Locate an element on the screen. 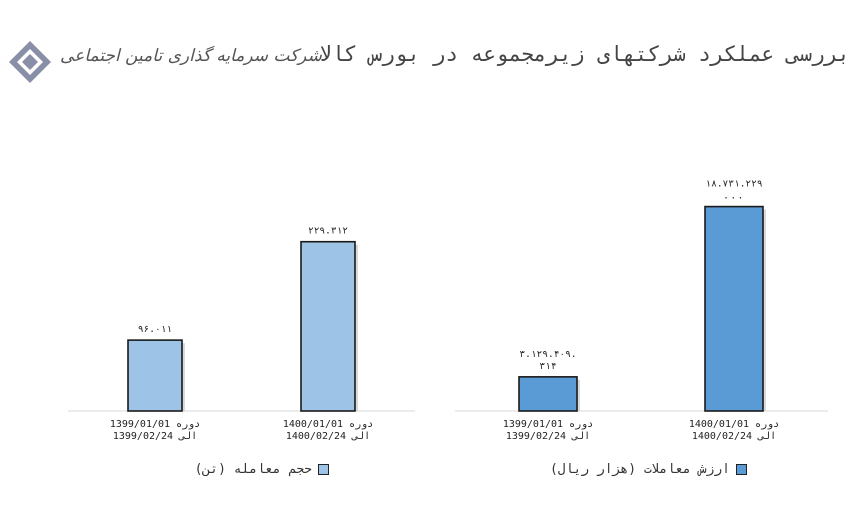 Image resolution: width=859 pixels, height=514 pixels. legend-volume: حجم معامله (تن) is located at coordinates (262, 469).